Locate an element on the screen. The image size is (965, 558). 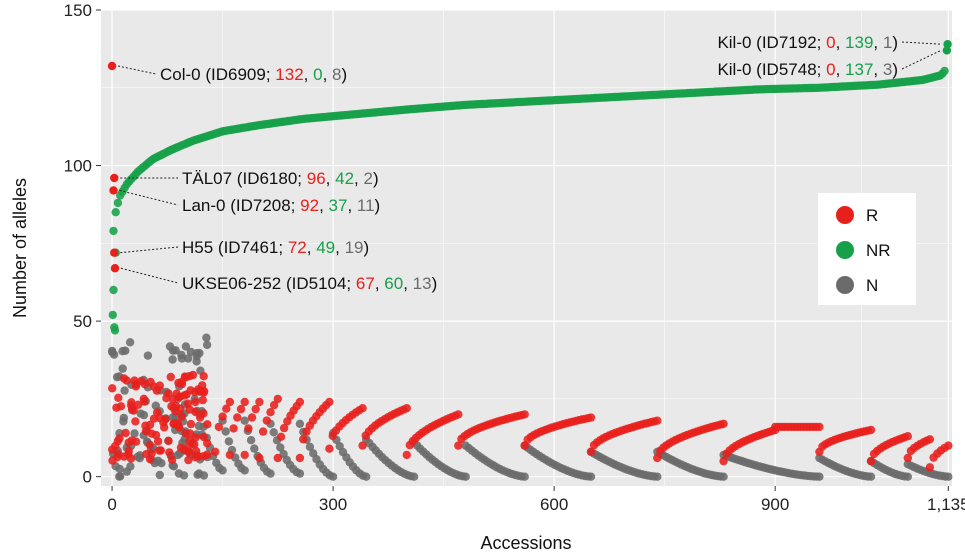
annotation-part: 42 is located at coordinates (344, 178).